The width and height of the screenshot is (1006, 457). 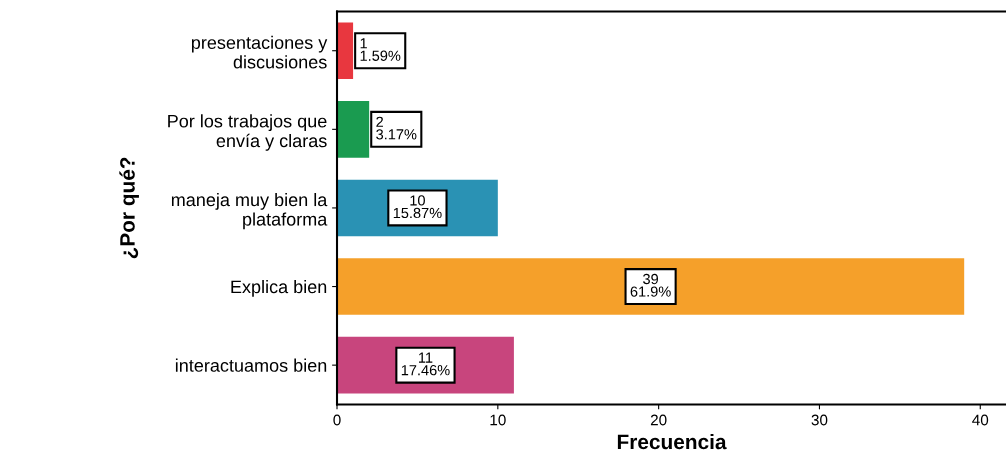 I want to click on bar, so click(x=651, y=286).